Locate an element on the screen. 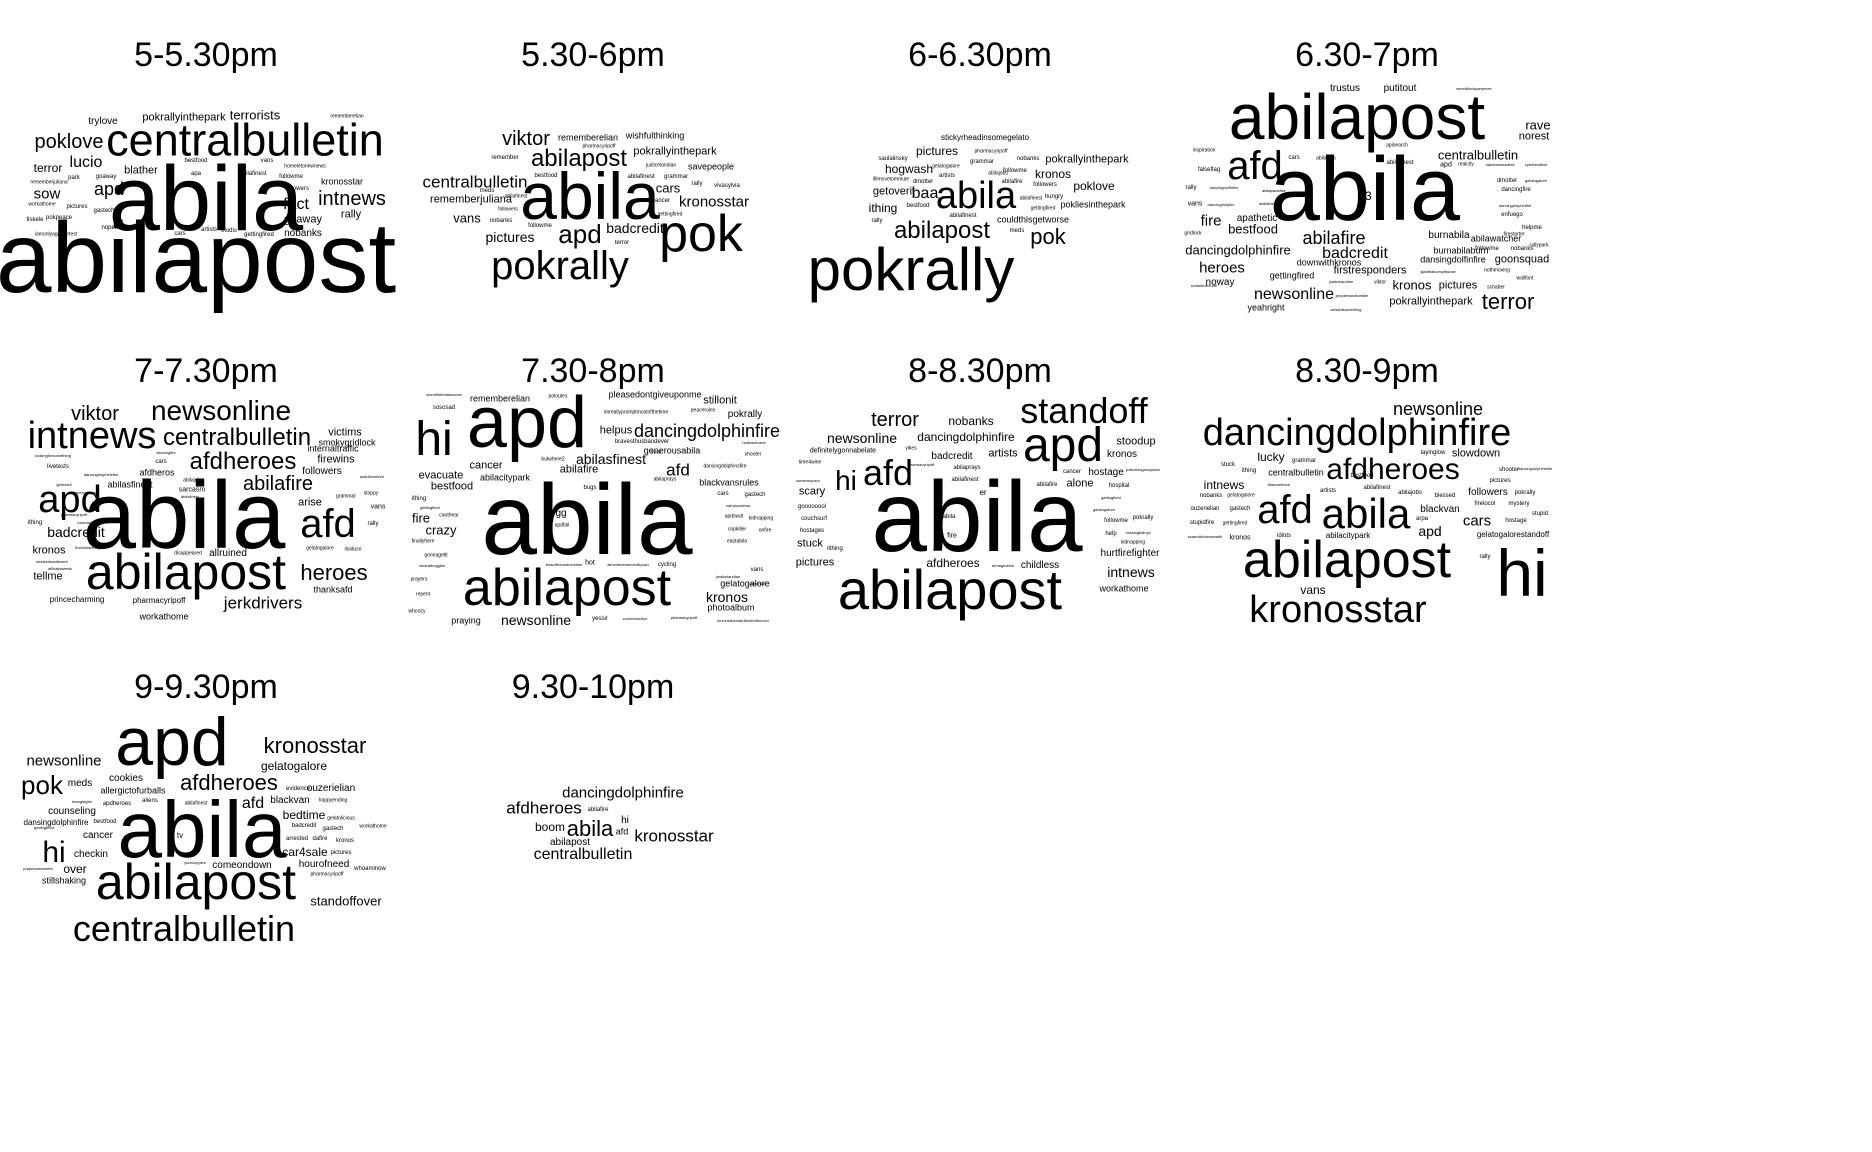 The width and height of the screenshot is (1872, 1152). cloud-word: partofmail is located at coordinates (757, 583).